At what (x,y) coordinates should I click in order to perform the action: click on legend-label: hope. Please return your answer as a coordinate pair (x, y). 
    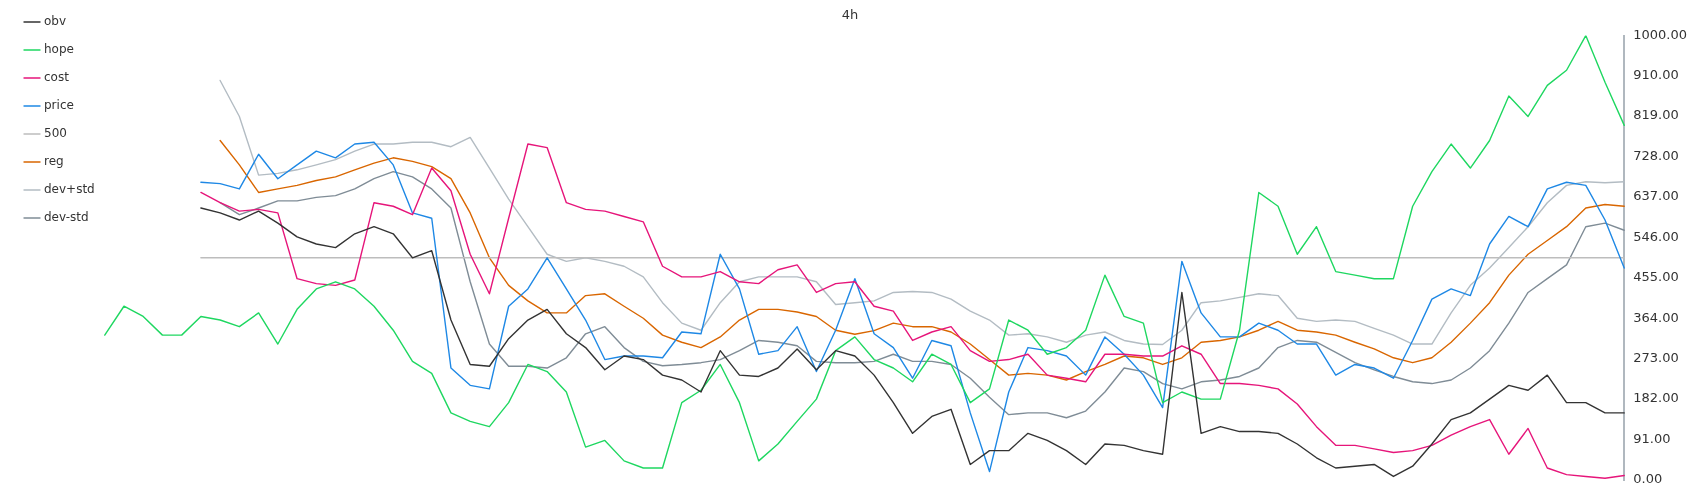
    Looking at the image, I should click on (59, 49).